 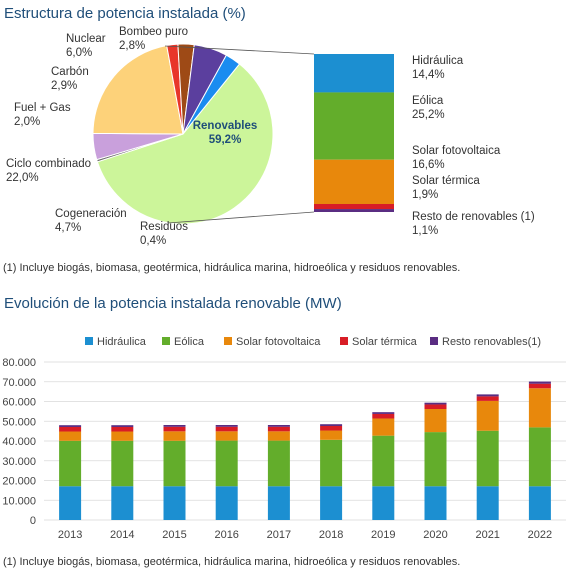 What do you see at coordinates (383, 461) in the screenshot?
I see `bar-eolica-2019` at bounding box center [383, 461].